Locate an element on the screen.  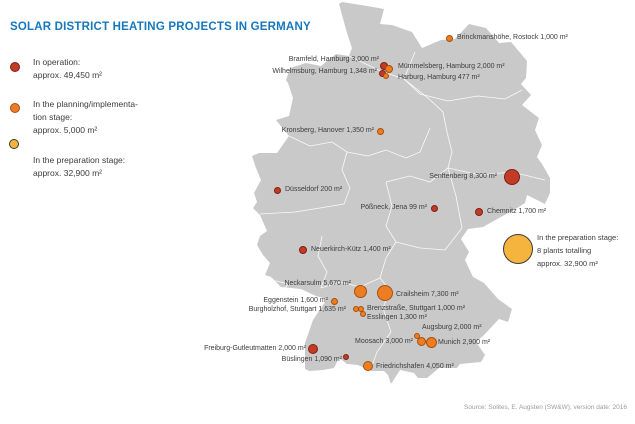
map-label-eggenstein: Eggenstein 1,600 m² is located at coordinates (295, 300).